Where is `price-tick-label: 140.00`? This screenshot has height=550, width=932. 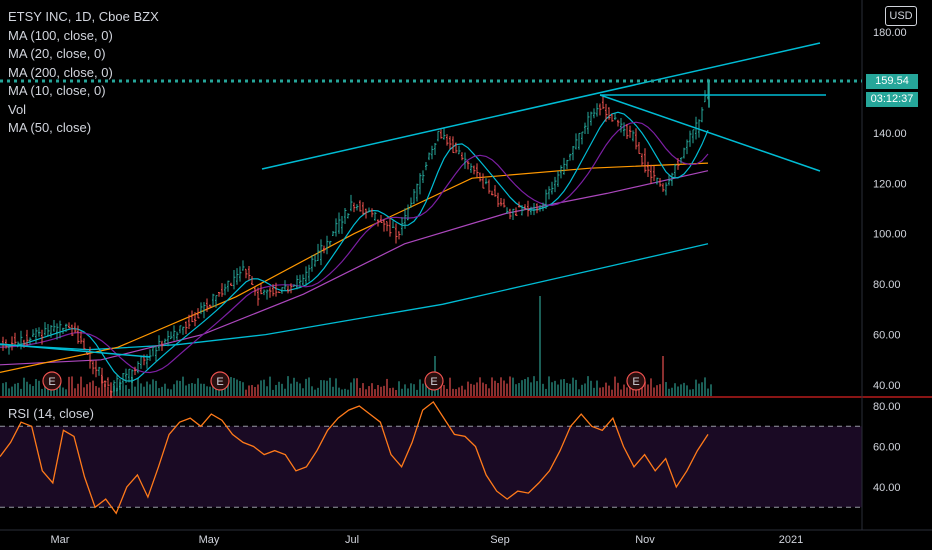 price-tick-label: 140.00 is located at coordinates (890, 134).